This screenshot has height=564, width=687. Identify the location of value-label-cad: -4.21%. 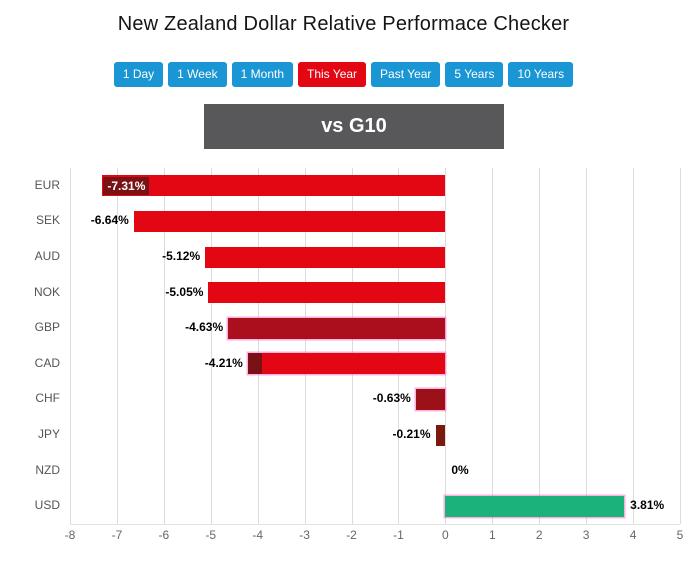
(223, 362).